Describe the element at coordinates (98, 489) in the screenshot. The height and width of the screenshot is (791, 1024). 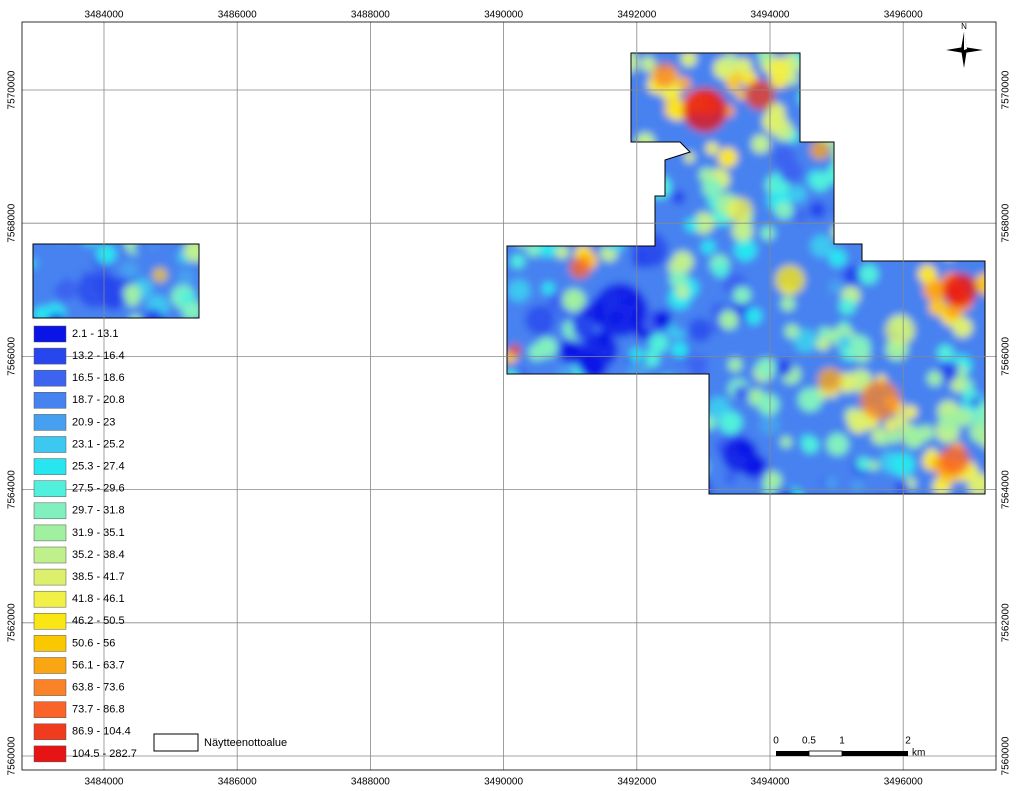
I see `legend-label: 27.5 - 29.6` at that location.